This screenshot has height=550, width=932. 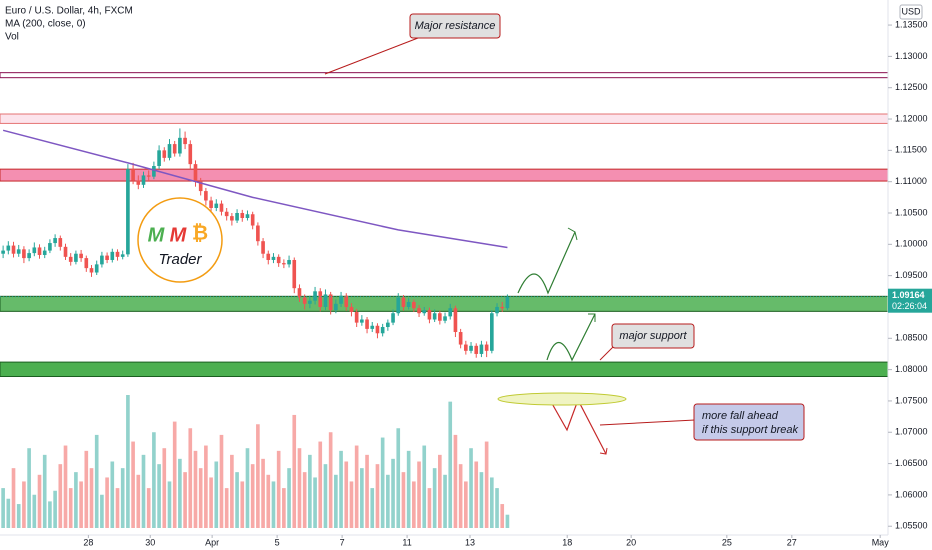 What do you see at coordinates (562, 399) in the screenshot?
I see `ellipse` at bounding box center [562, 399].